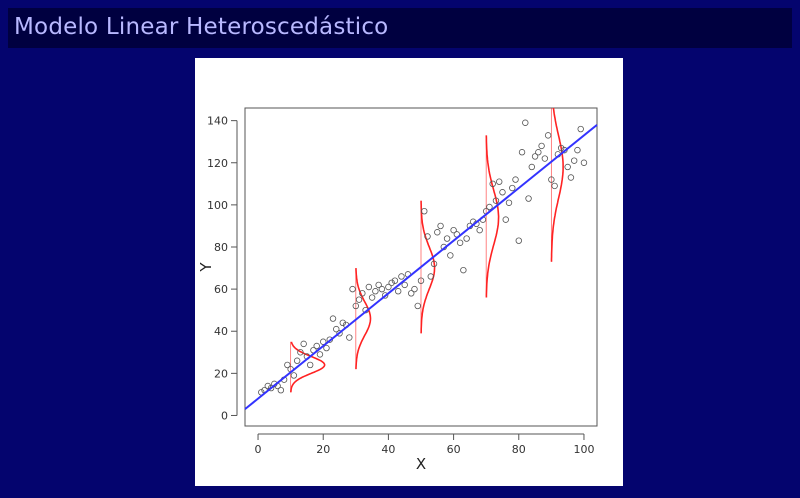  What do you see at coordinates (454, 449) in the screenshot?
I see `x-tick-label: 60` at bounding box center [454, 449].